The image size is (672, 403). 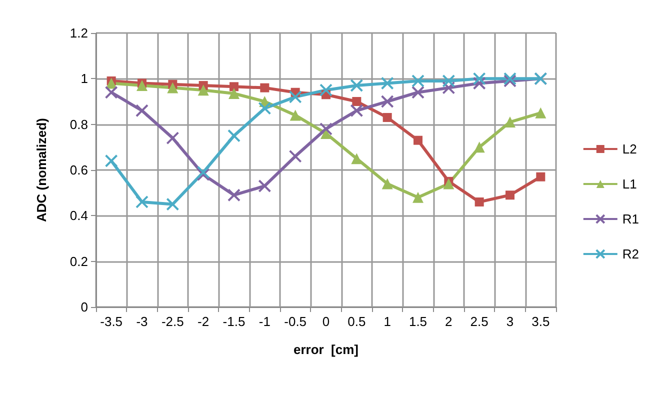 I want to click on x-tick-label: 3.5, so click(x=541, y=321).